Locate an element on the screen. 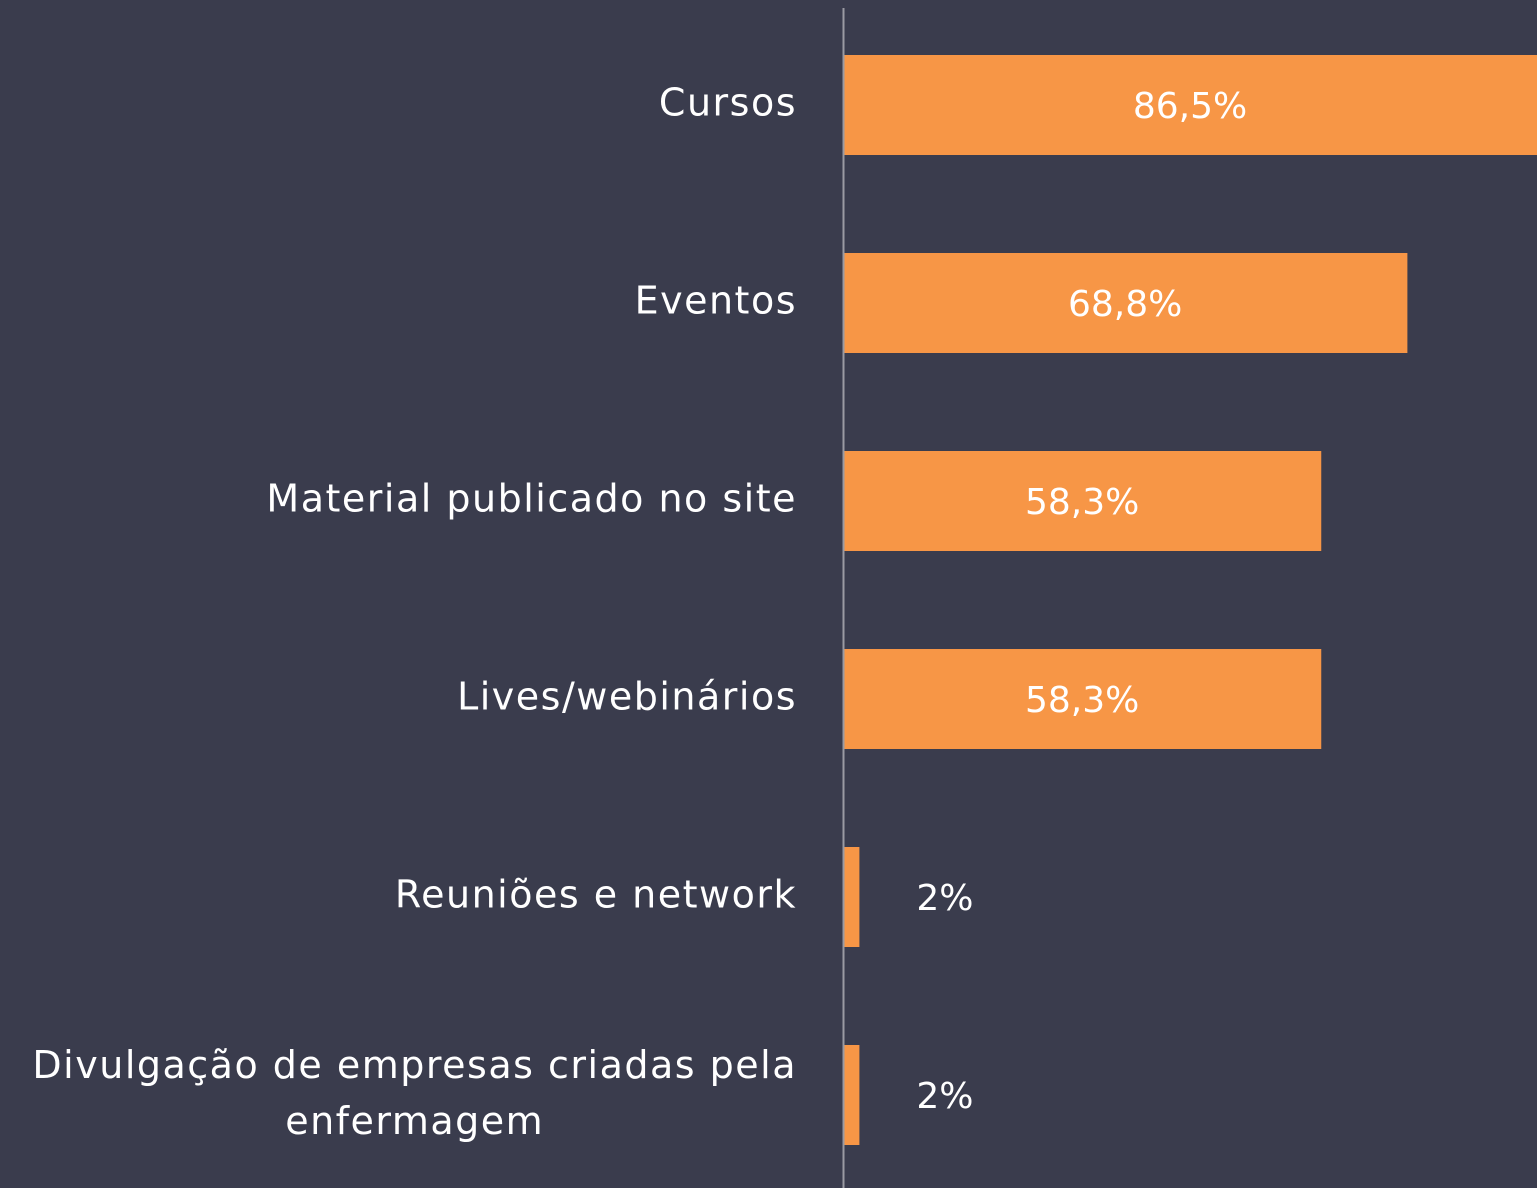 Image resolution: width=1537 pixels, height=1188 pixels. category-label: Material publicado no site is located at coordinates (531, 499).